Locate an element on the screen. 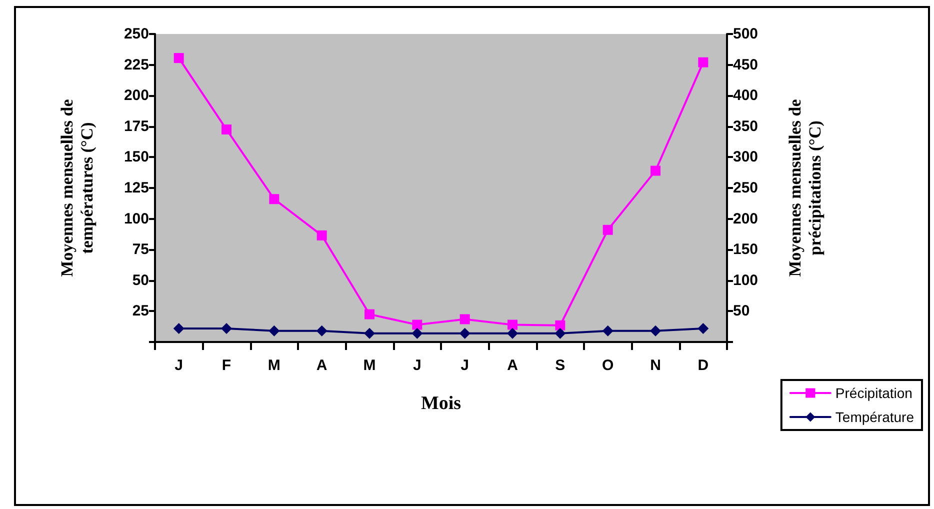 The height and width of the screenshot is (509, 934). y-axis-title: Moyennes mensuelles de températures (°C) is located at coordinates (77, 187).